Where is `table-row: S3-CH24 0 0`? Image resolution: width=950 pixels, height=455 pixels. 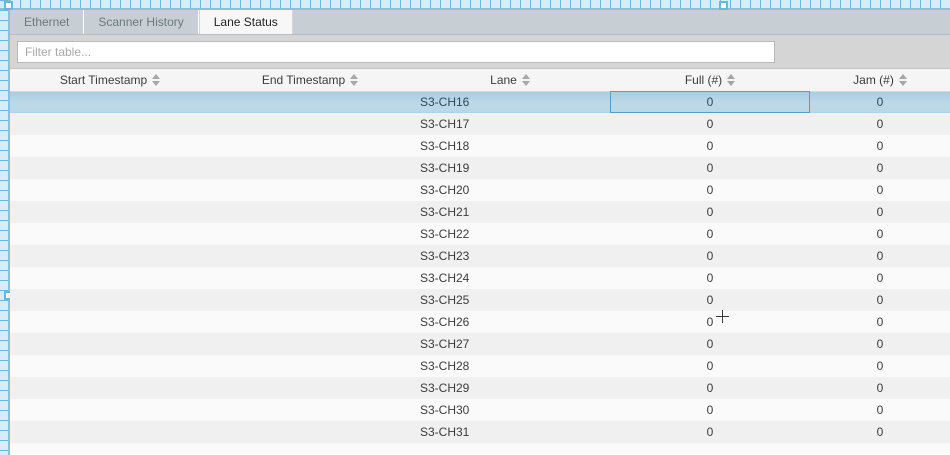
table-row: S3-CH24 0 0 is located at coordinates (480, 278).